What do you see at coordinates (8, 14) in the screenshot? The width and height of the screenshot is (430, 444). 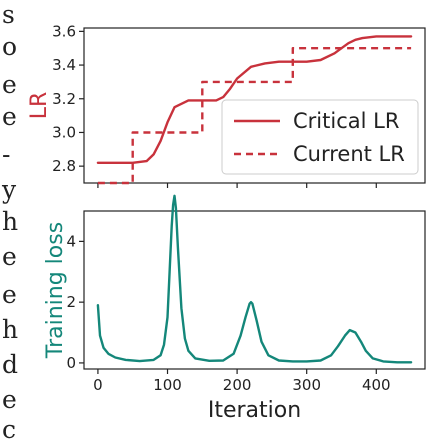 I see `left-margin-glyph: s` at bounding box center [8, 14].